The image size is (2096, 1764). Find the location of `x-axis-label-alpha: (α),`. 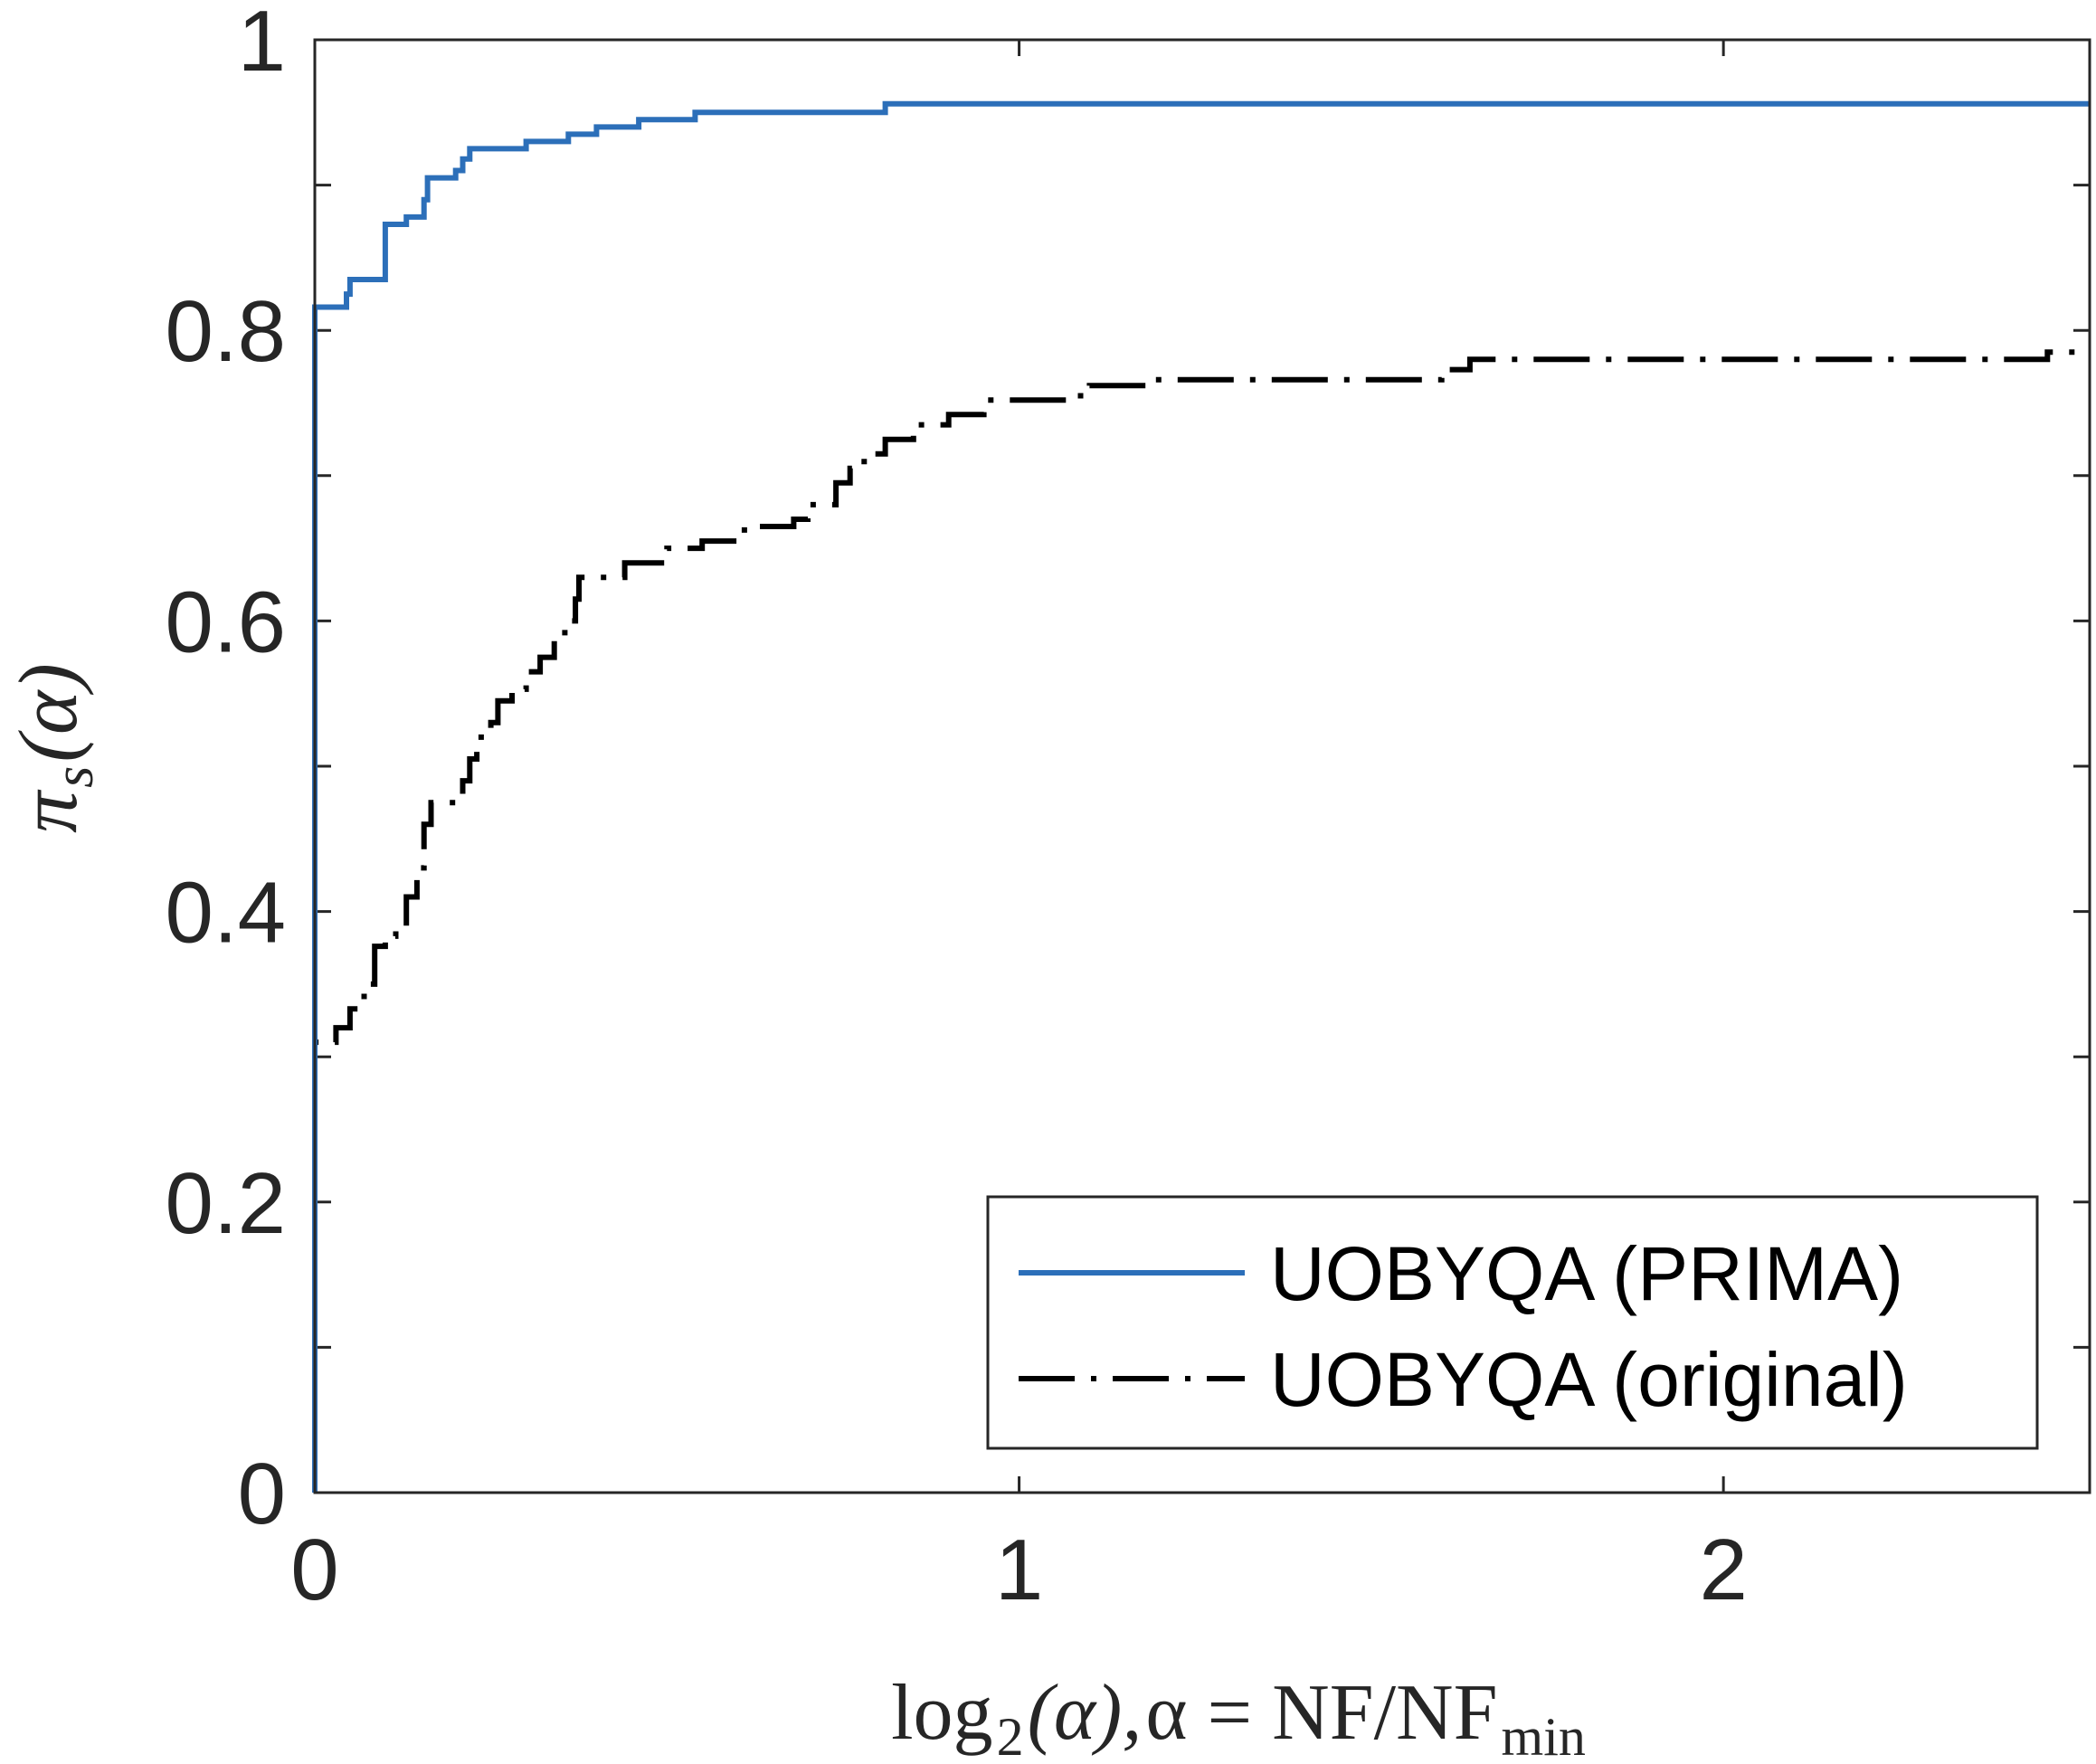

x-axis-label-alpha: (α), is located at coordinates (1085, 1713).